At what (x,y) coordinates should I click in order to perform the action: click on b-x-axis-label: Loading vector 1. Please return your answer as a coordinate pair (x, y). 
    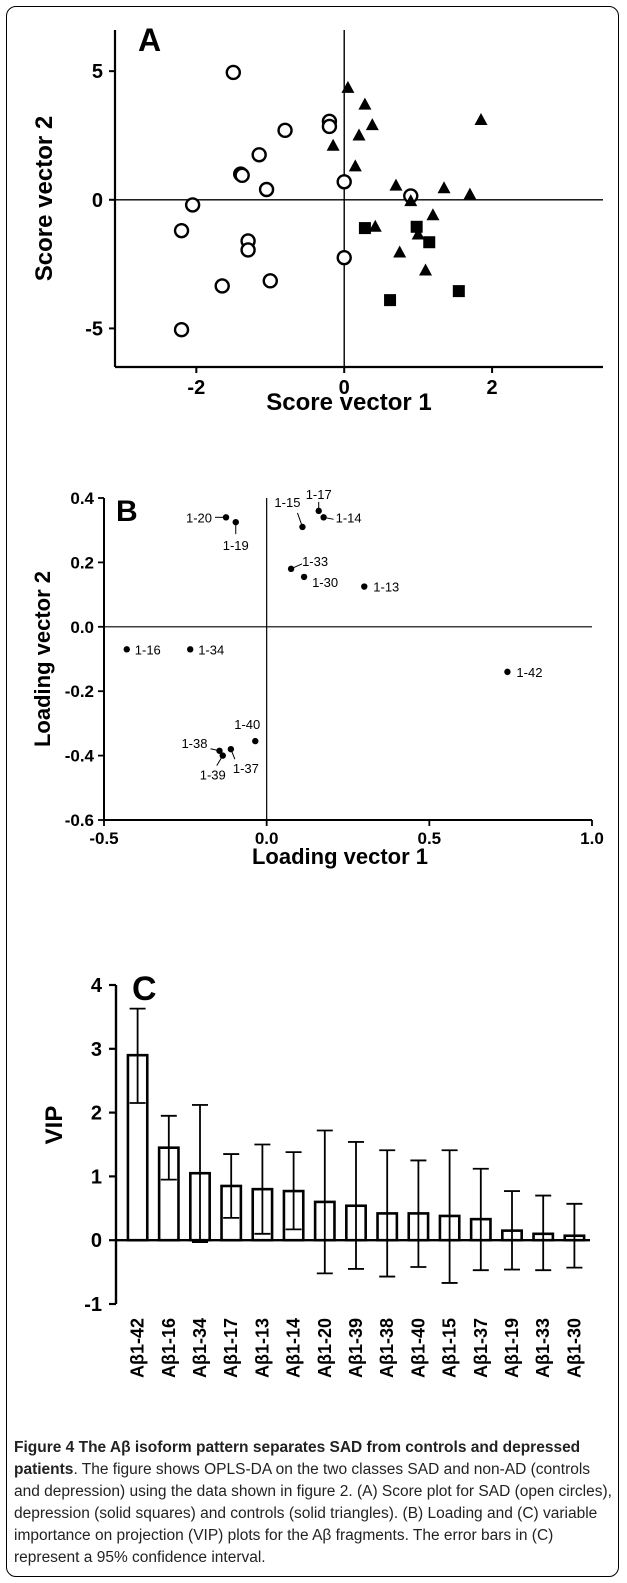
    Looking at the image, I should click on (340, 856).